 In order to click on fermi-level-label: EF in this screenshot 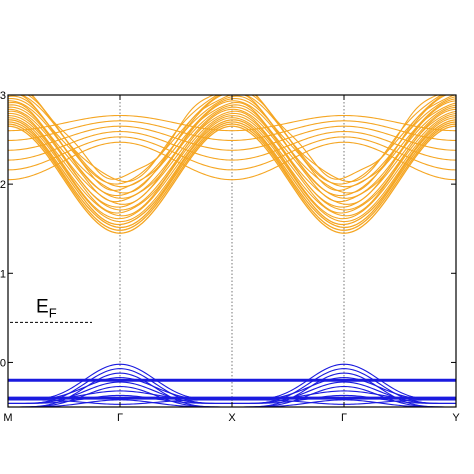, I will do `click(46, 308)`.